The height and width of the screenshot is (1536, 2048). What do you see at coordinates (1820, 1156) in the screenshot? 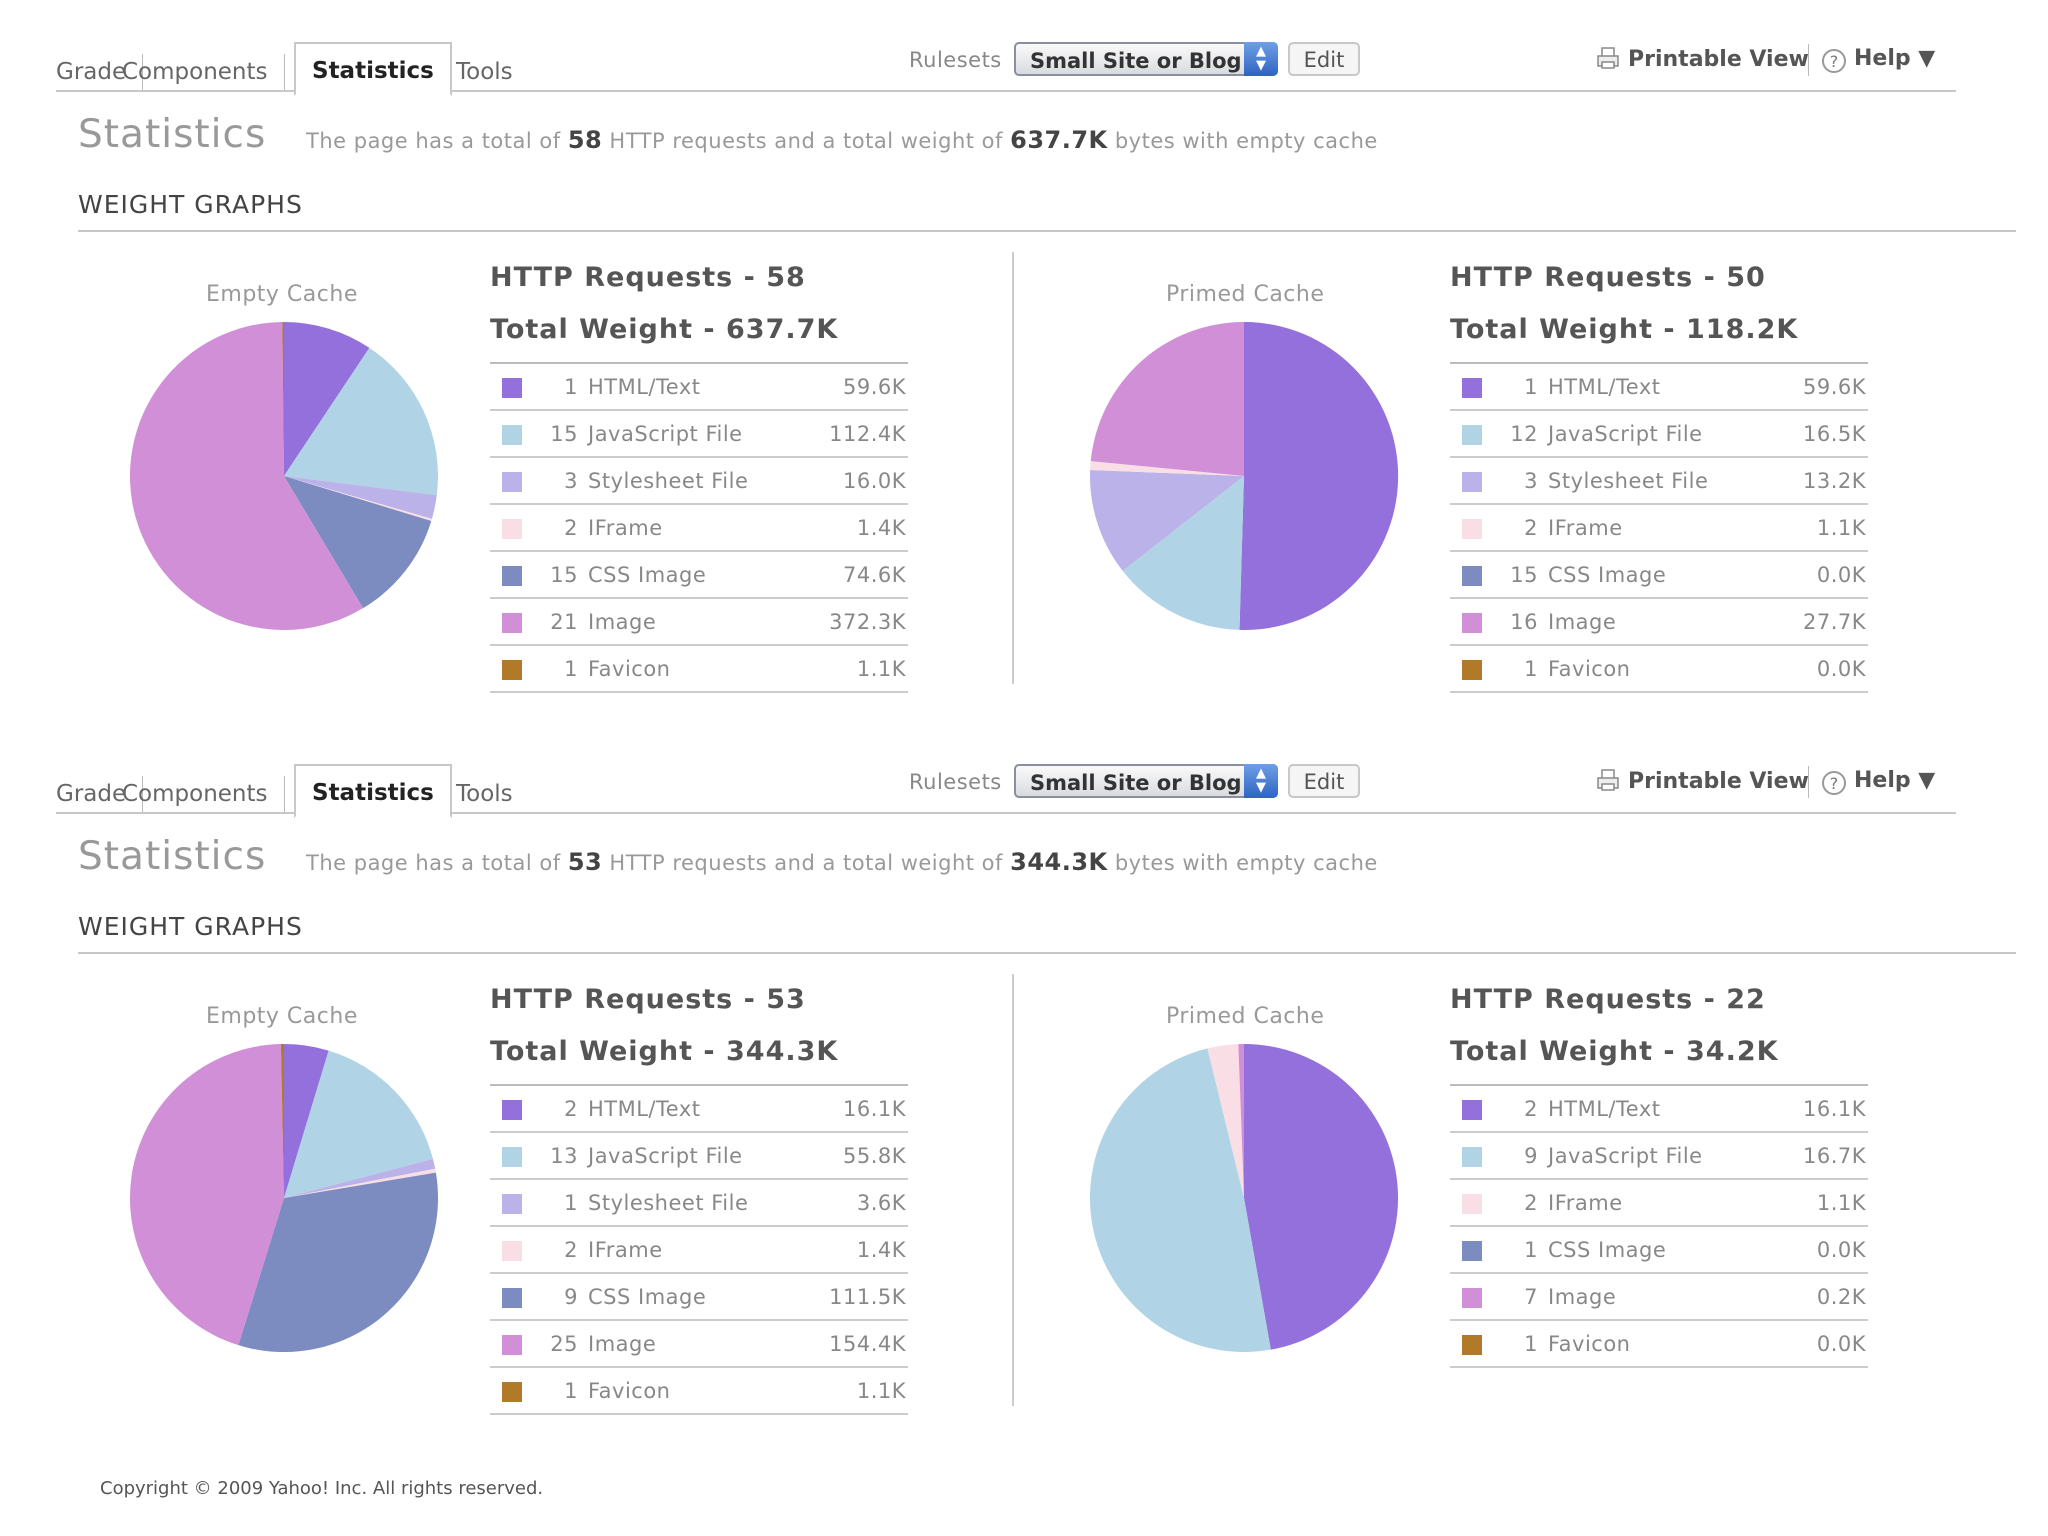
I see `component-size: 16.7K` at bounding box center [1820, 1156].